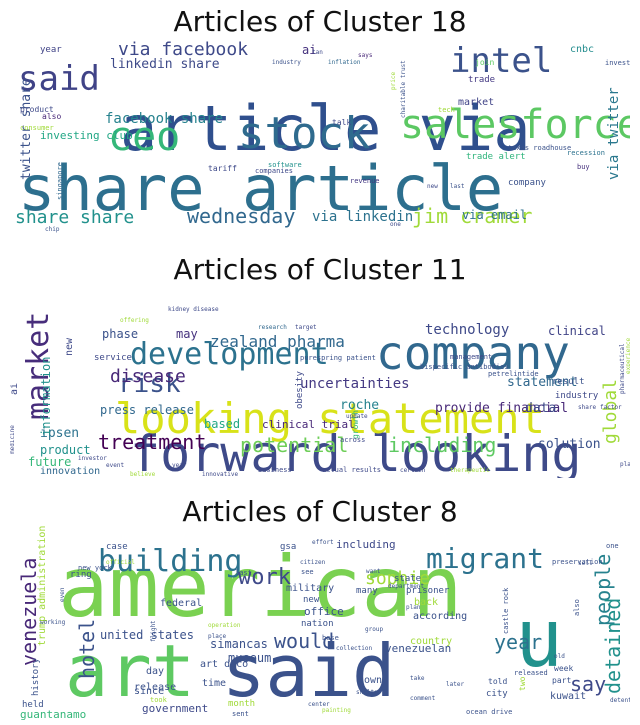 This screenshot has height=725, width=640. What do you see at coordinates (81, 575) in the screenshot?
I see `cloud-word: ring` at bounding box center [81, 575].